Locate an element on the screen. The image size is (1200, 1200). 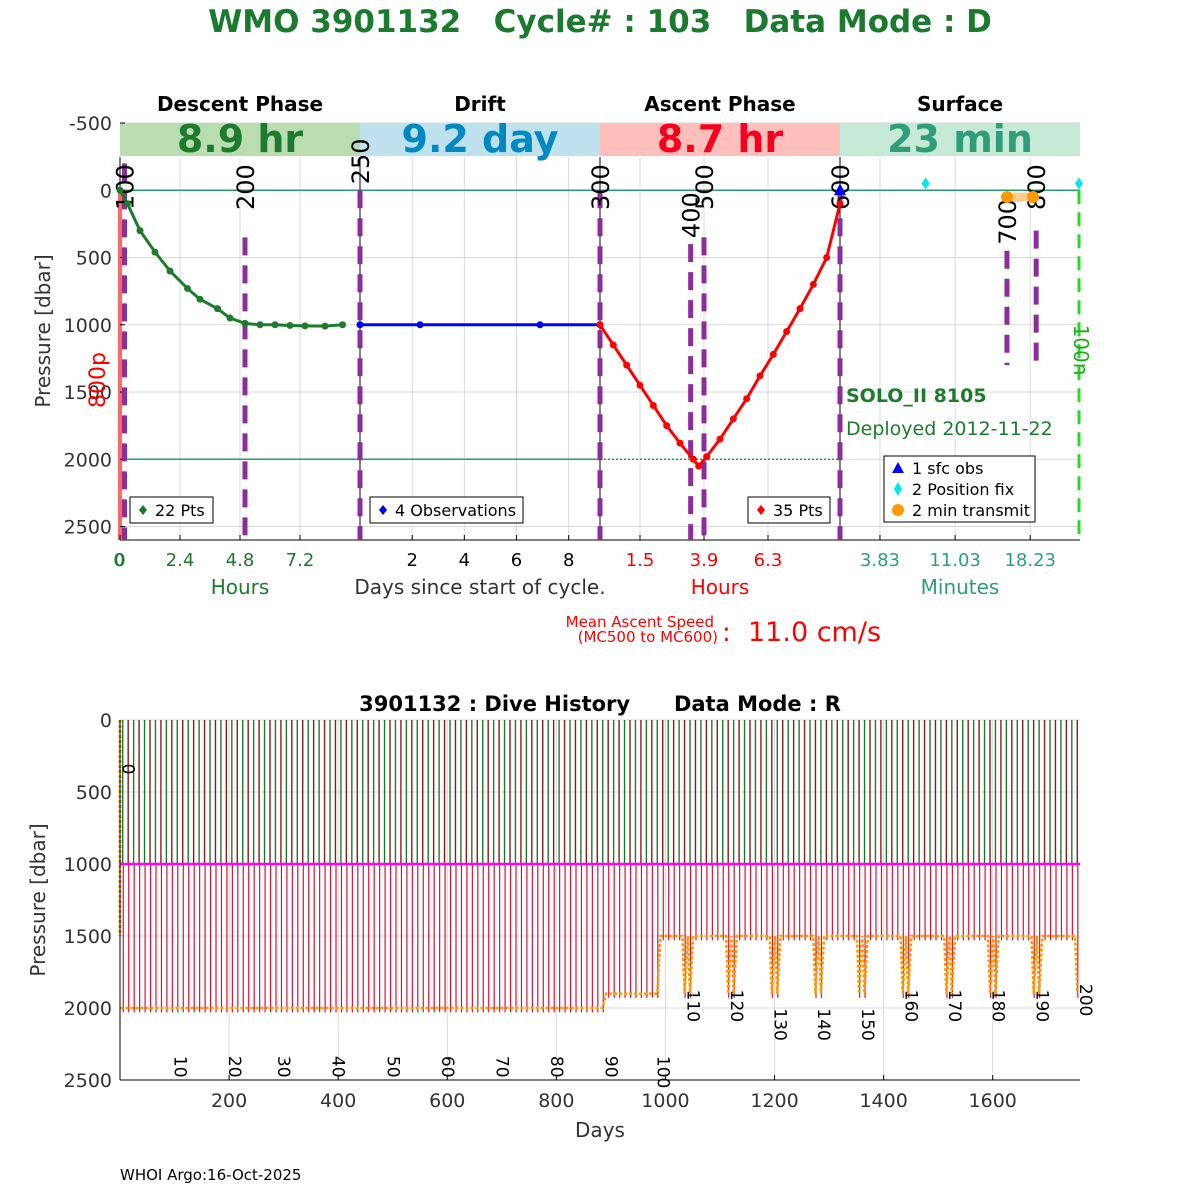
bottom-xtick-label: 1000 is located at coordinates (665, 1101).